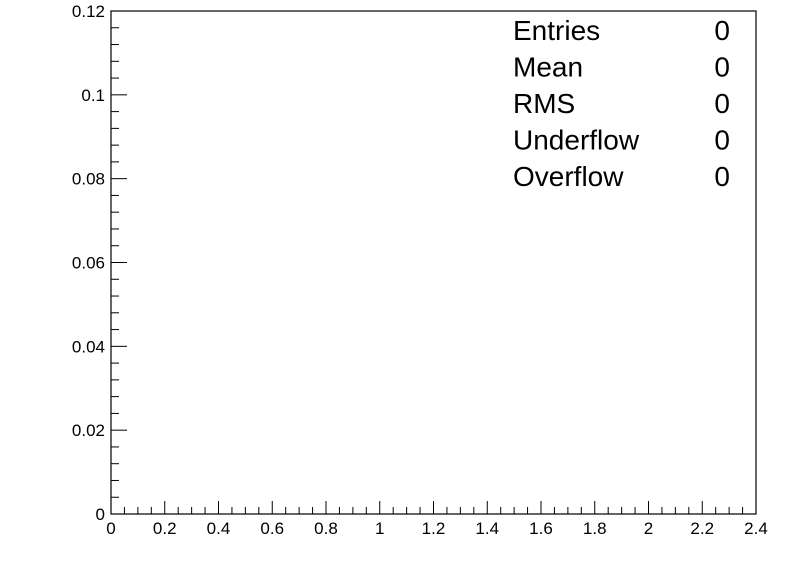 This screenshot has width=796, height=572. Describe the element at coordinates (544, 103) in the screenshot. I see `stats-label: RMS` at that location.